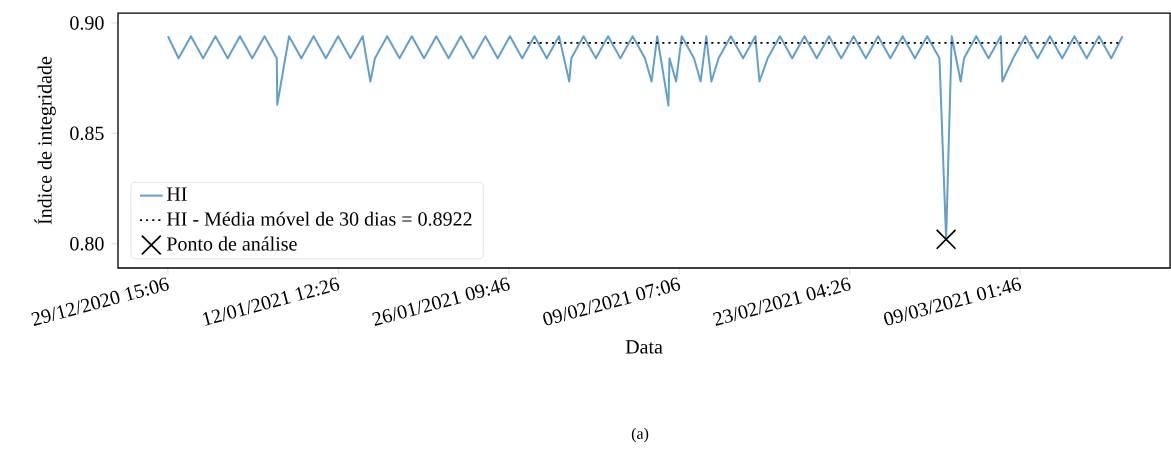 The width and height of the screenshot is (1171, 456). I want to click on x-axis-title: Data, so click(644, 347).